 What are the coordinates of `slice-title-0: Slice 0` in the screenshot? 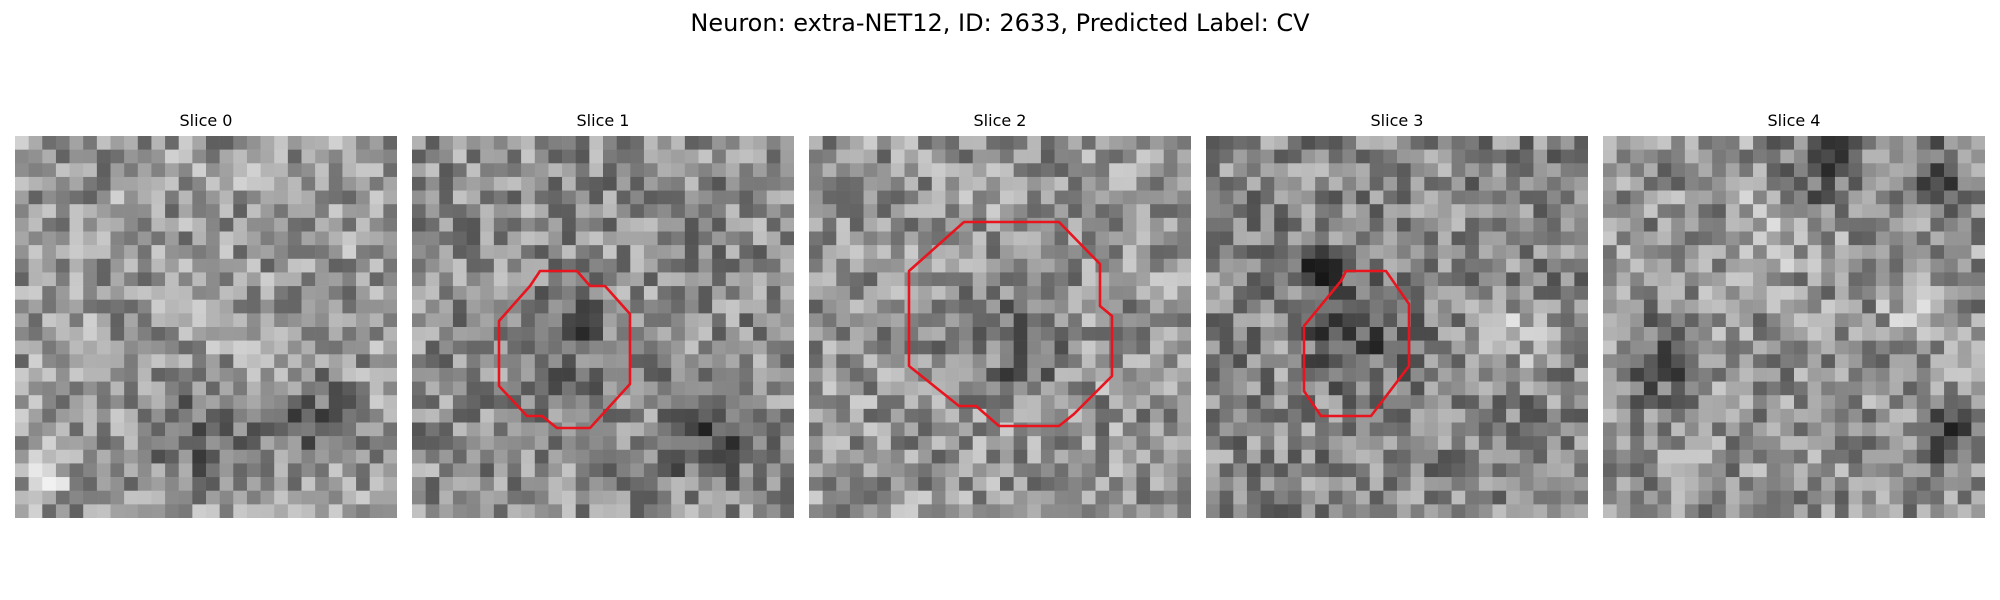 It's located at (206, 120).